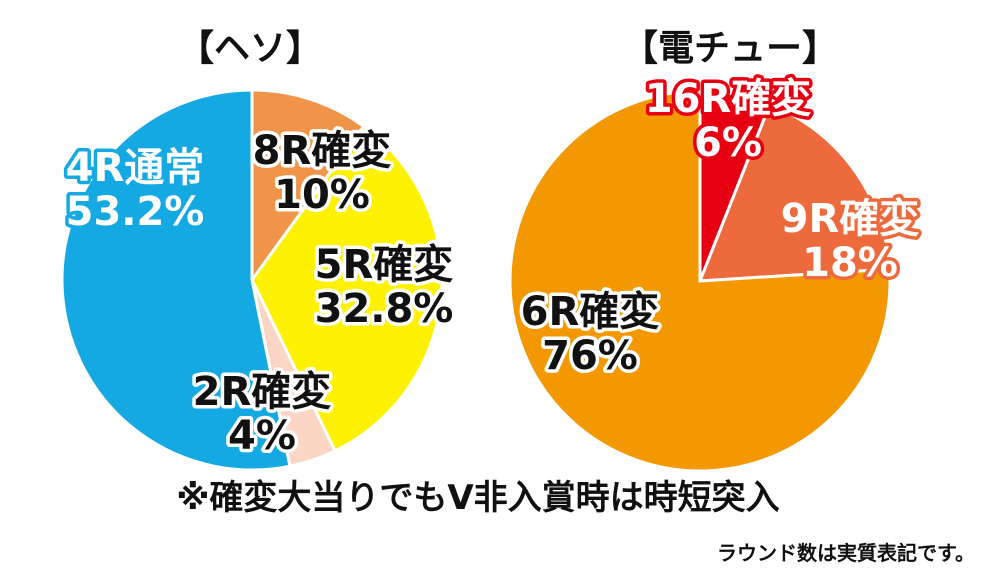 This screenshot has width=1000, height=577. I want to click on slice-name-0-3: 4R通常, so click(135, 168).